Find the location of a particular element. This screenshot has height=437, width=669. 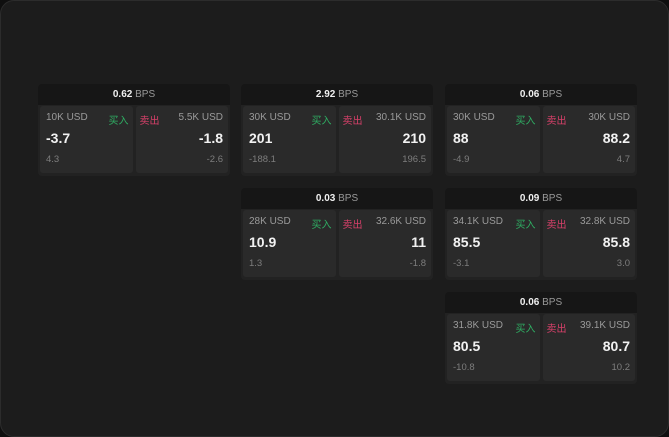

buy-change: -3.1 is located at coordinates (461, 263).